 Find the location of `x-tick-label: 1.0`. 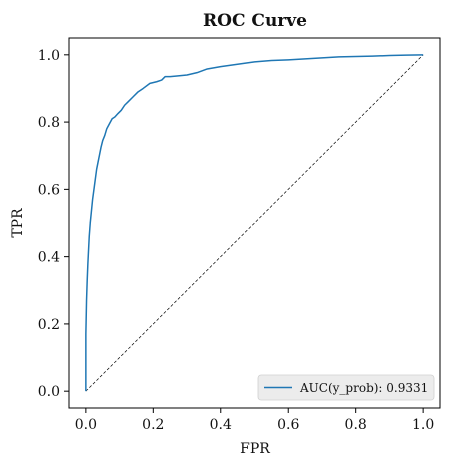

x-tick-label: 1.0 is located at coordinates (423, 425).